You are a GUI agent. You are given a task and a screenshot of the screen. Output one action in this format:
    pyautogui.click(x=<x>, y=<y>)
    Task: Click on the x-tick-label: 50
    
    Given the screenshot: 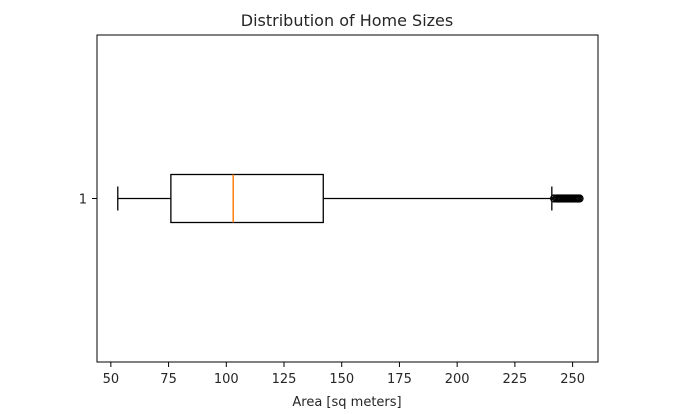 What is the action you would take?
    pyautogui.click(x=111, y=379)
    